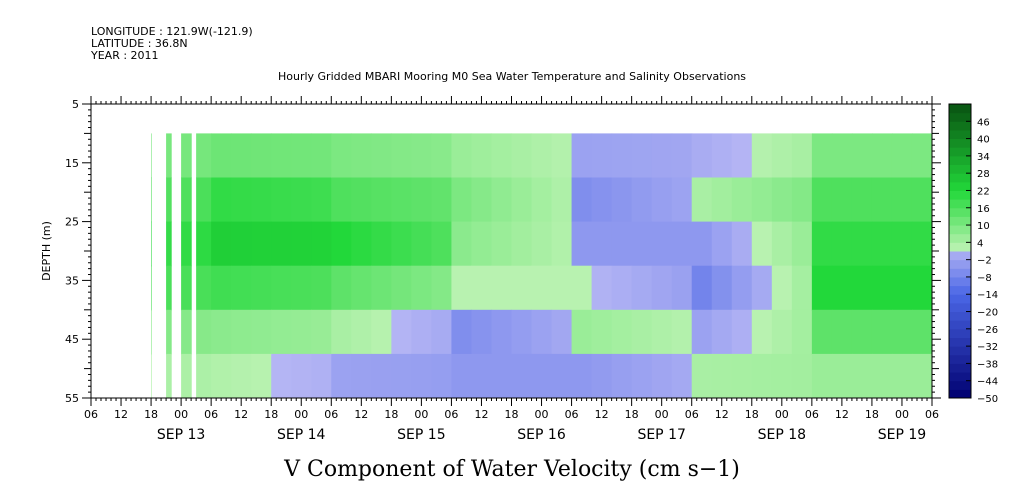  I want to click on colorbar: 46 40 34 28 22 16 10 4 −2 −8 −14 −20 −26 −32 −38 −44 −50, so click(973, 254).